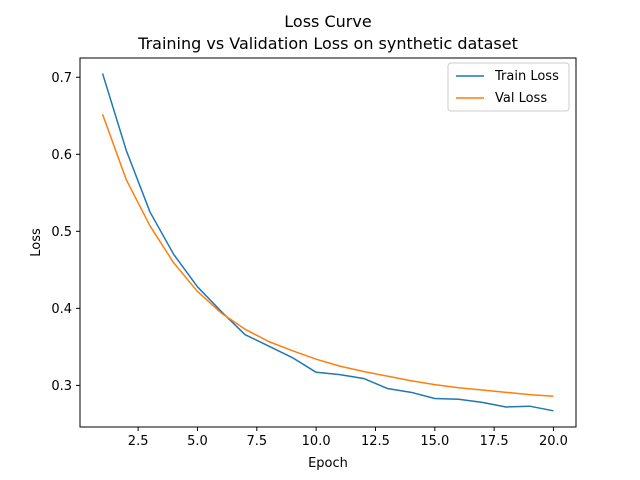 The width and height of the screenshot is (640, 480). Describe the element at coordinates (521, 98) in the screenshot. I see `legend-label-val-loss: Val Loss` at that location.